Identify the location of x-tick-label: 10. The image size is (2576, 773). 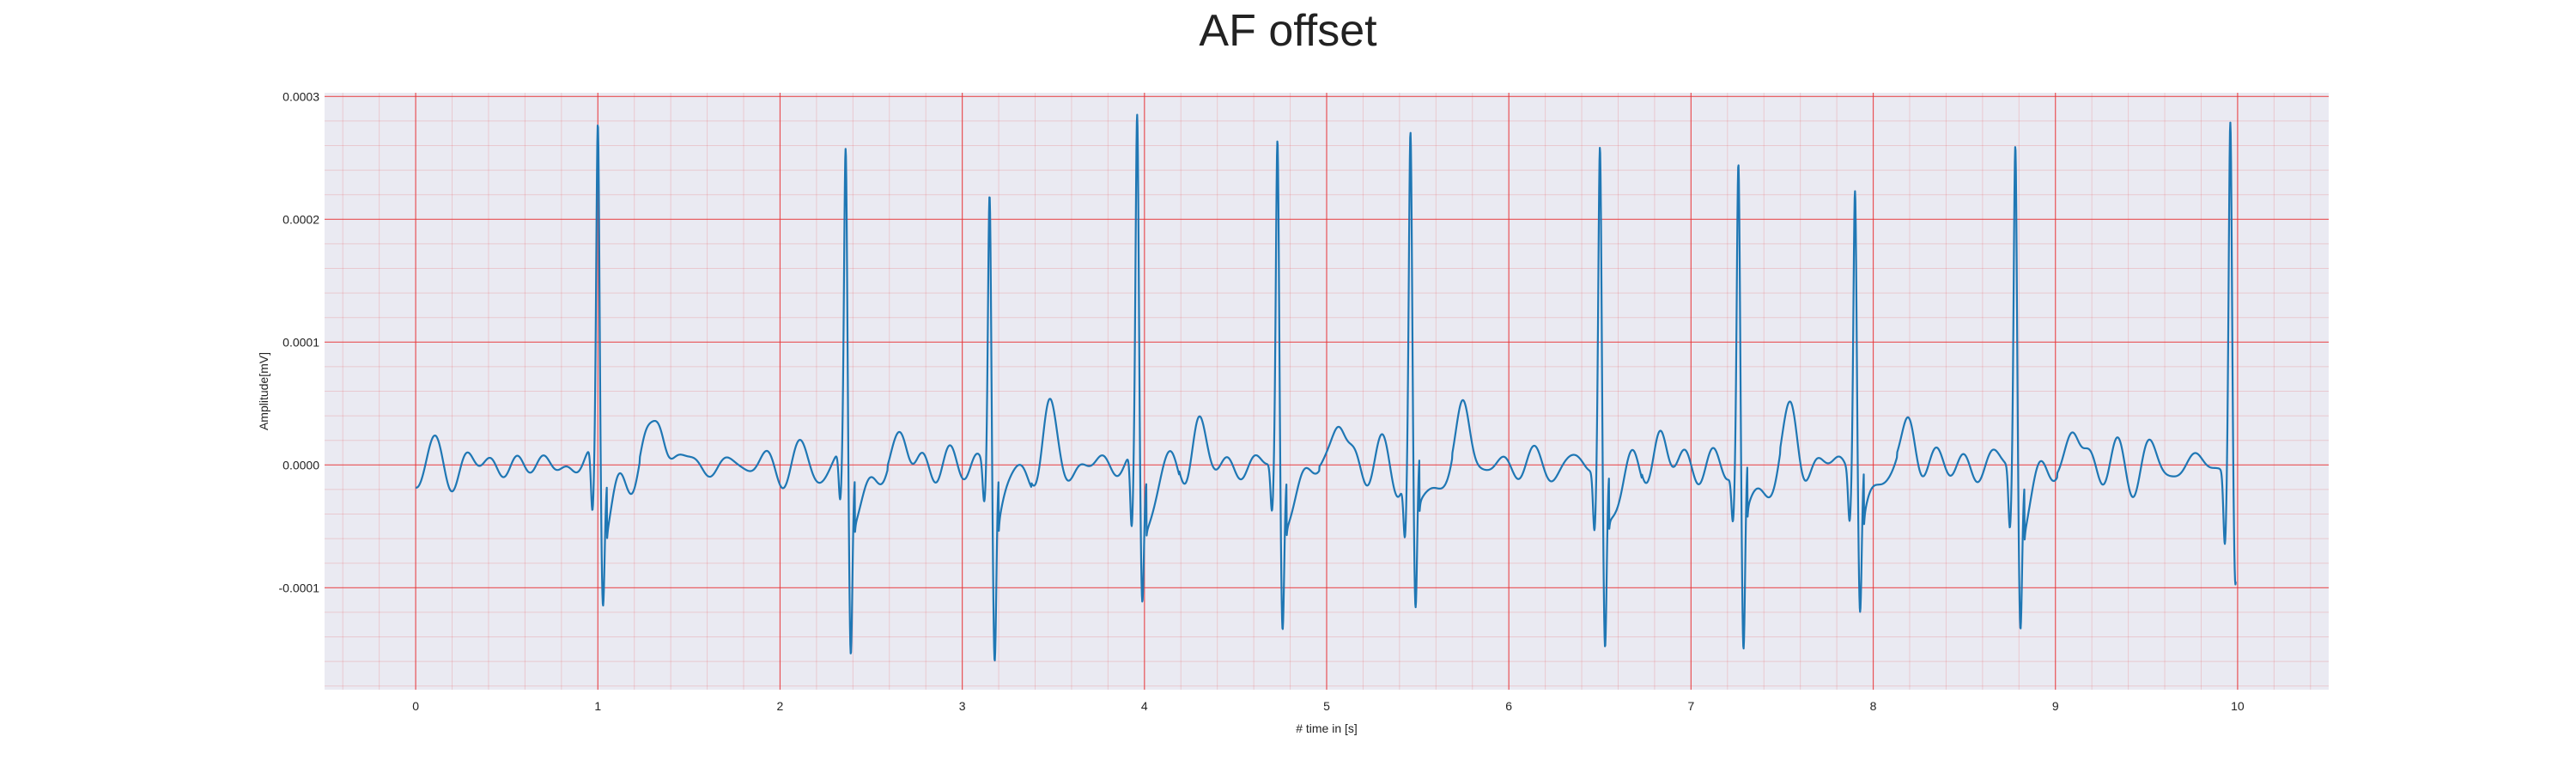
(2238, 706).